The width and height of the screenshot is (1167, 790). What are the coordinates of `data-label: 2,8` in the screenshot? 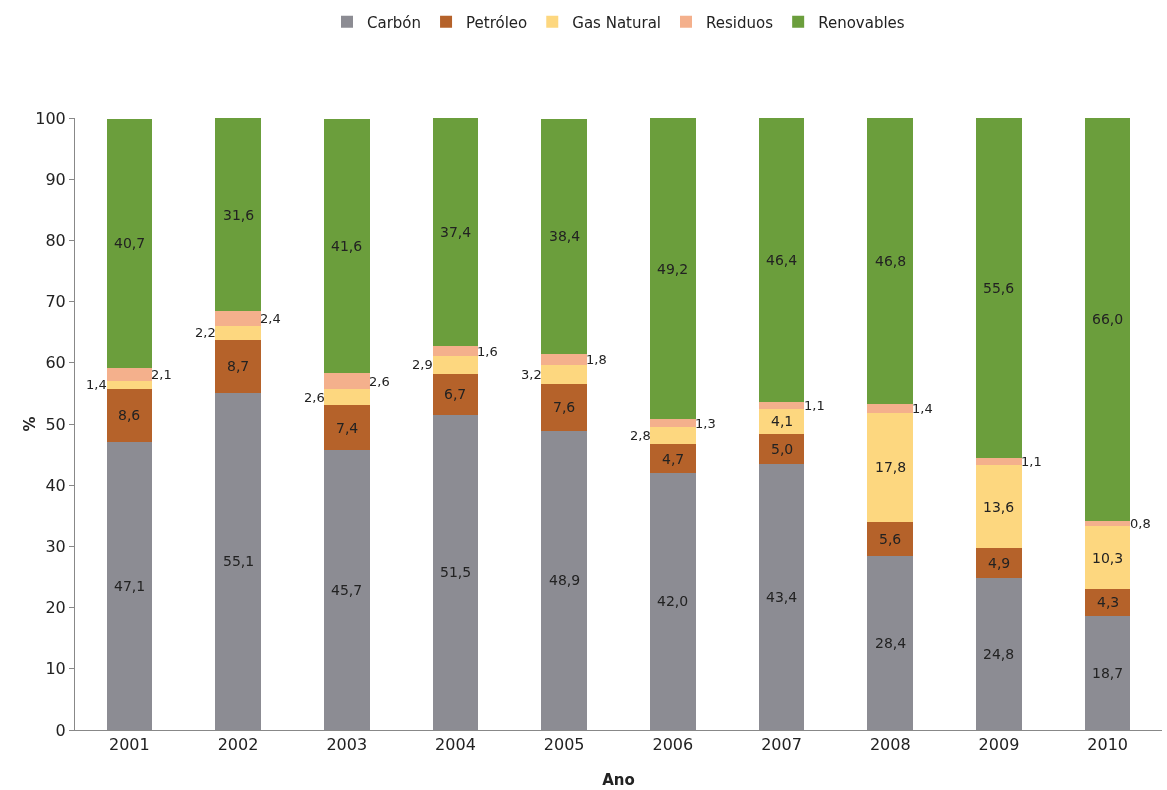 It's located at (640, 435).